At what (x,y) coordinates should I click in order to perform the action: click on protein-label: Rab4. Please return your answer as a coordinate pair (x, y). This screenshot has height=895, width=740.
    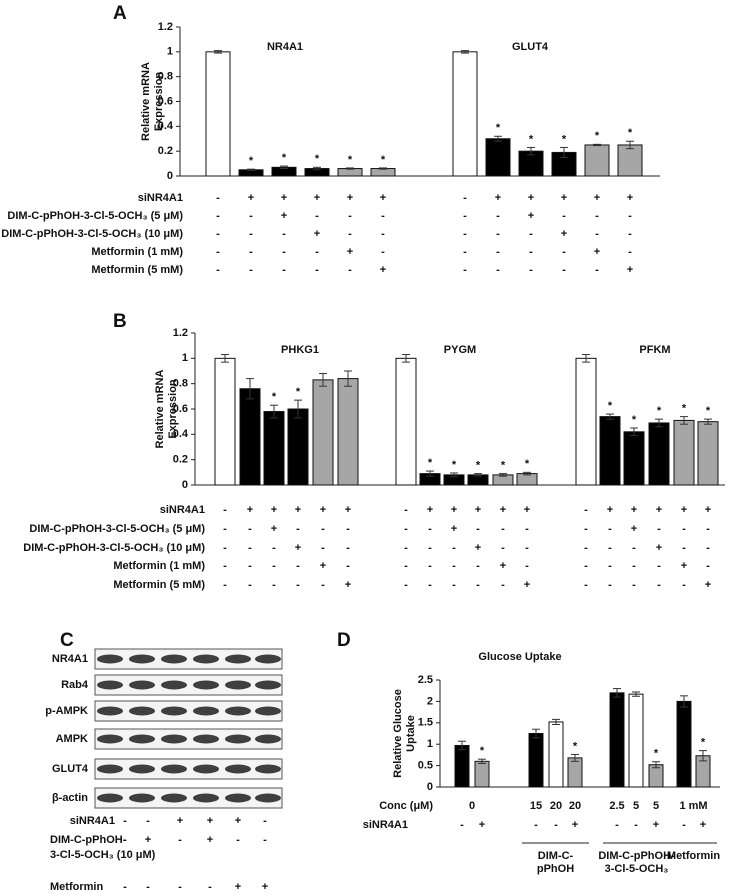
    Looking at the image, I should click on (75, 685).